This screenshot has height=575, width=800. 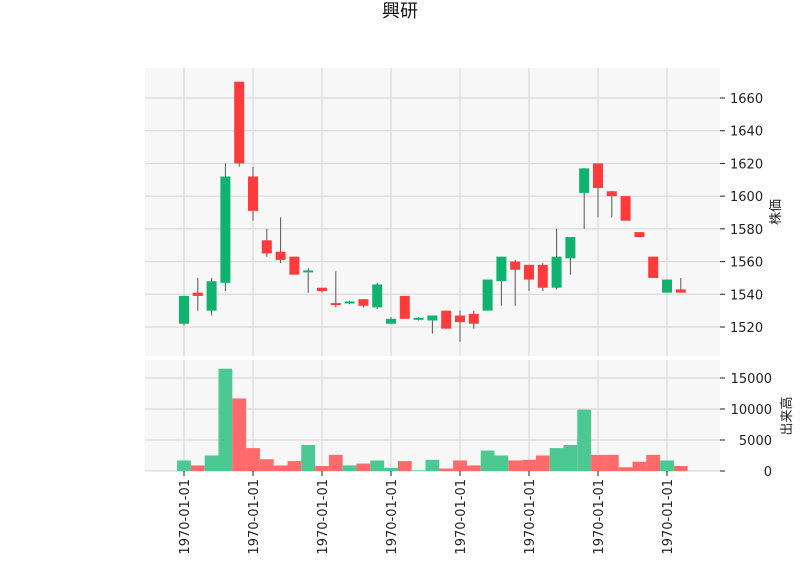 What do you see at coordinates (751, 379) in the screenshot?
I see `volume-tick-label: 15000` at bounding box center [751, 379].